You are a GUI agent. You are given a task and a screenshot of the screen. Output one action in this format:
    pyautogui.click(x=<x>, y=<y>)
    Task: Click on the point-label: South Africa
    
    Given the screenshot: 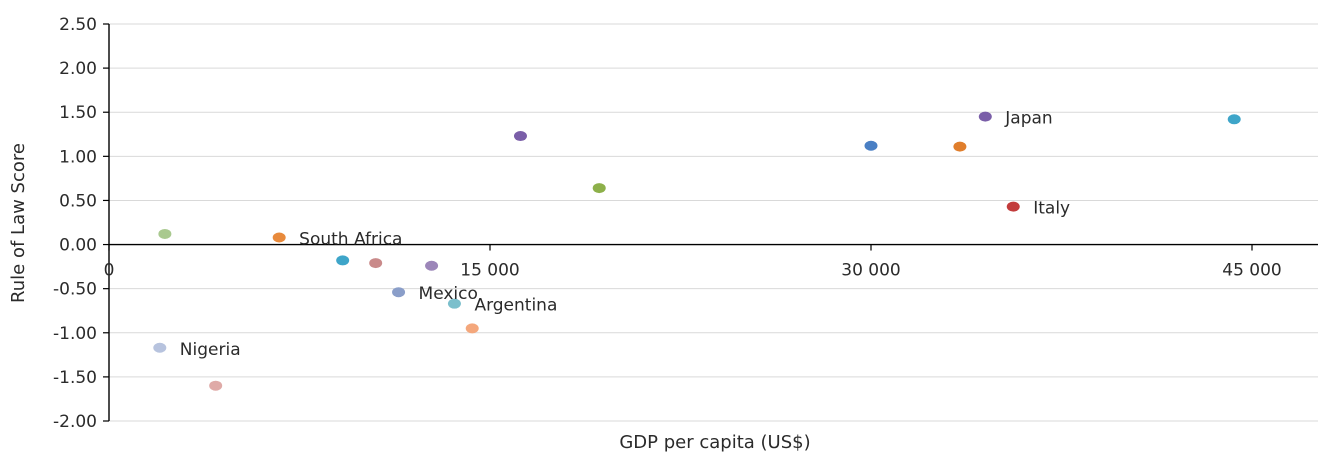 What is the action you would take?
    pyautogui.click(x=350, y=239)
    